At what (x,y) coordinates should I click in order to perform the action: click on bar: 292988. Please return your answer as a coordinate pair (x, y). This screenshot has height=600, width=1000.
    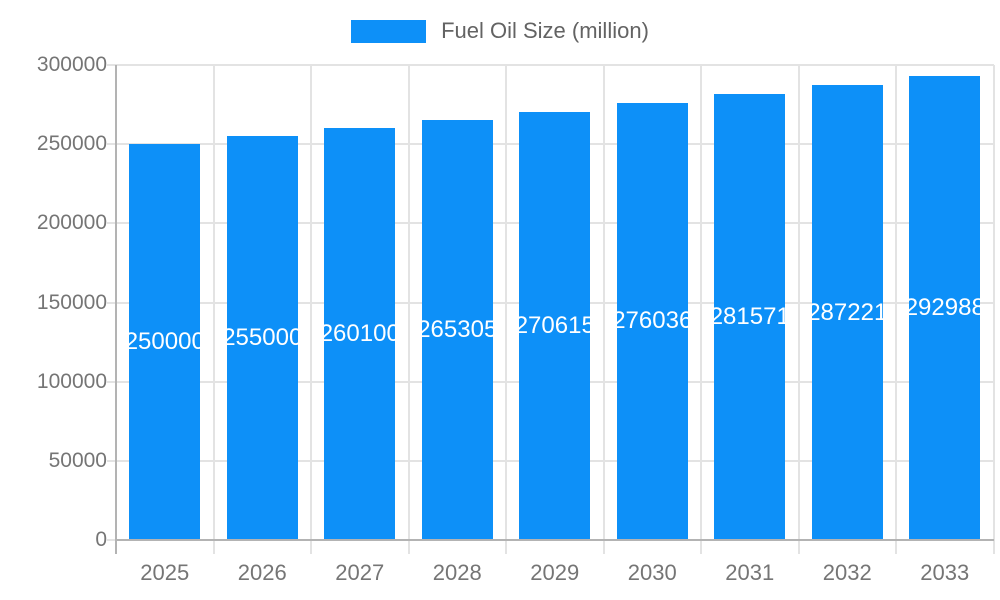
    Looking at the image, I should click on (945, 308).